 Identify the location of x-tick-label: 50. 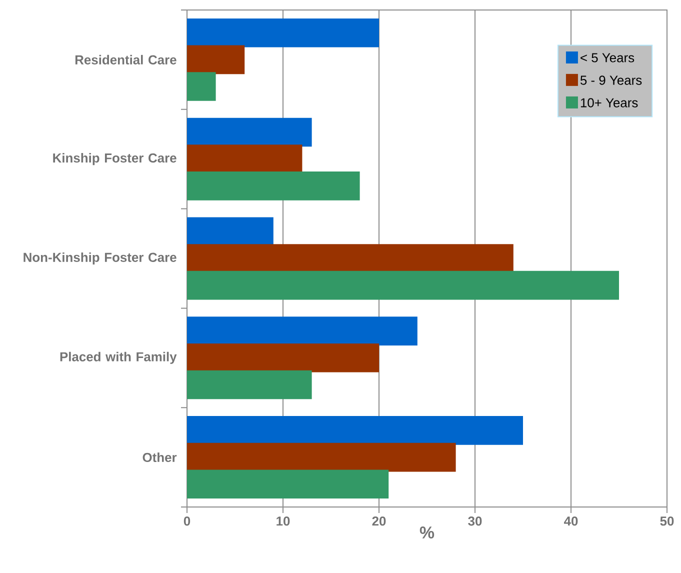
(667, 521).